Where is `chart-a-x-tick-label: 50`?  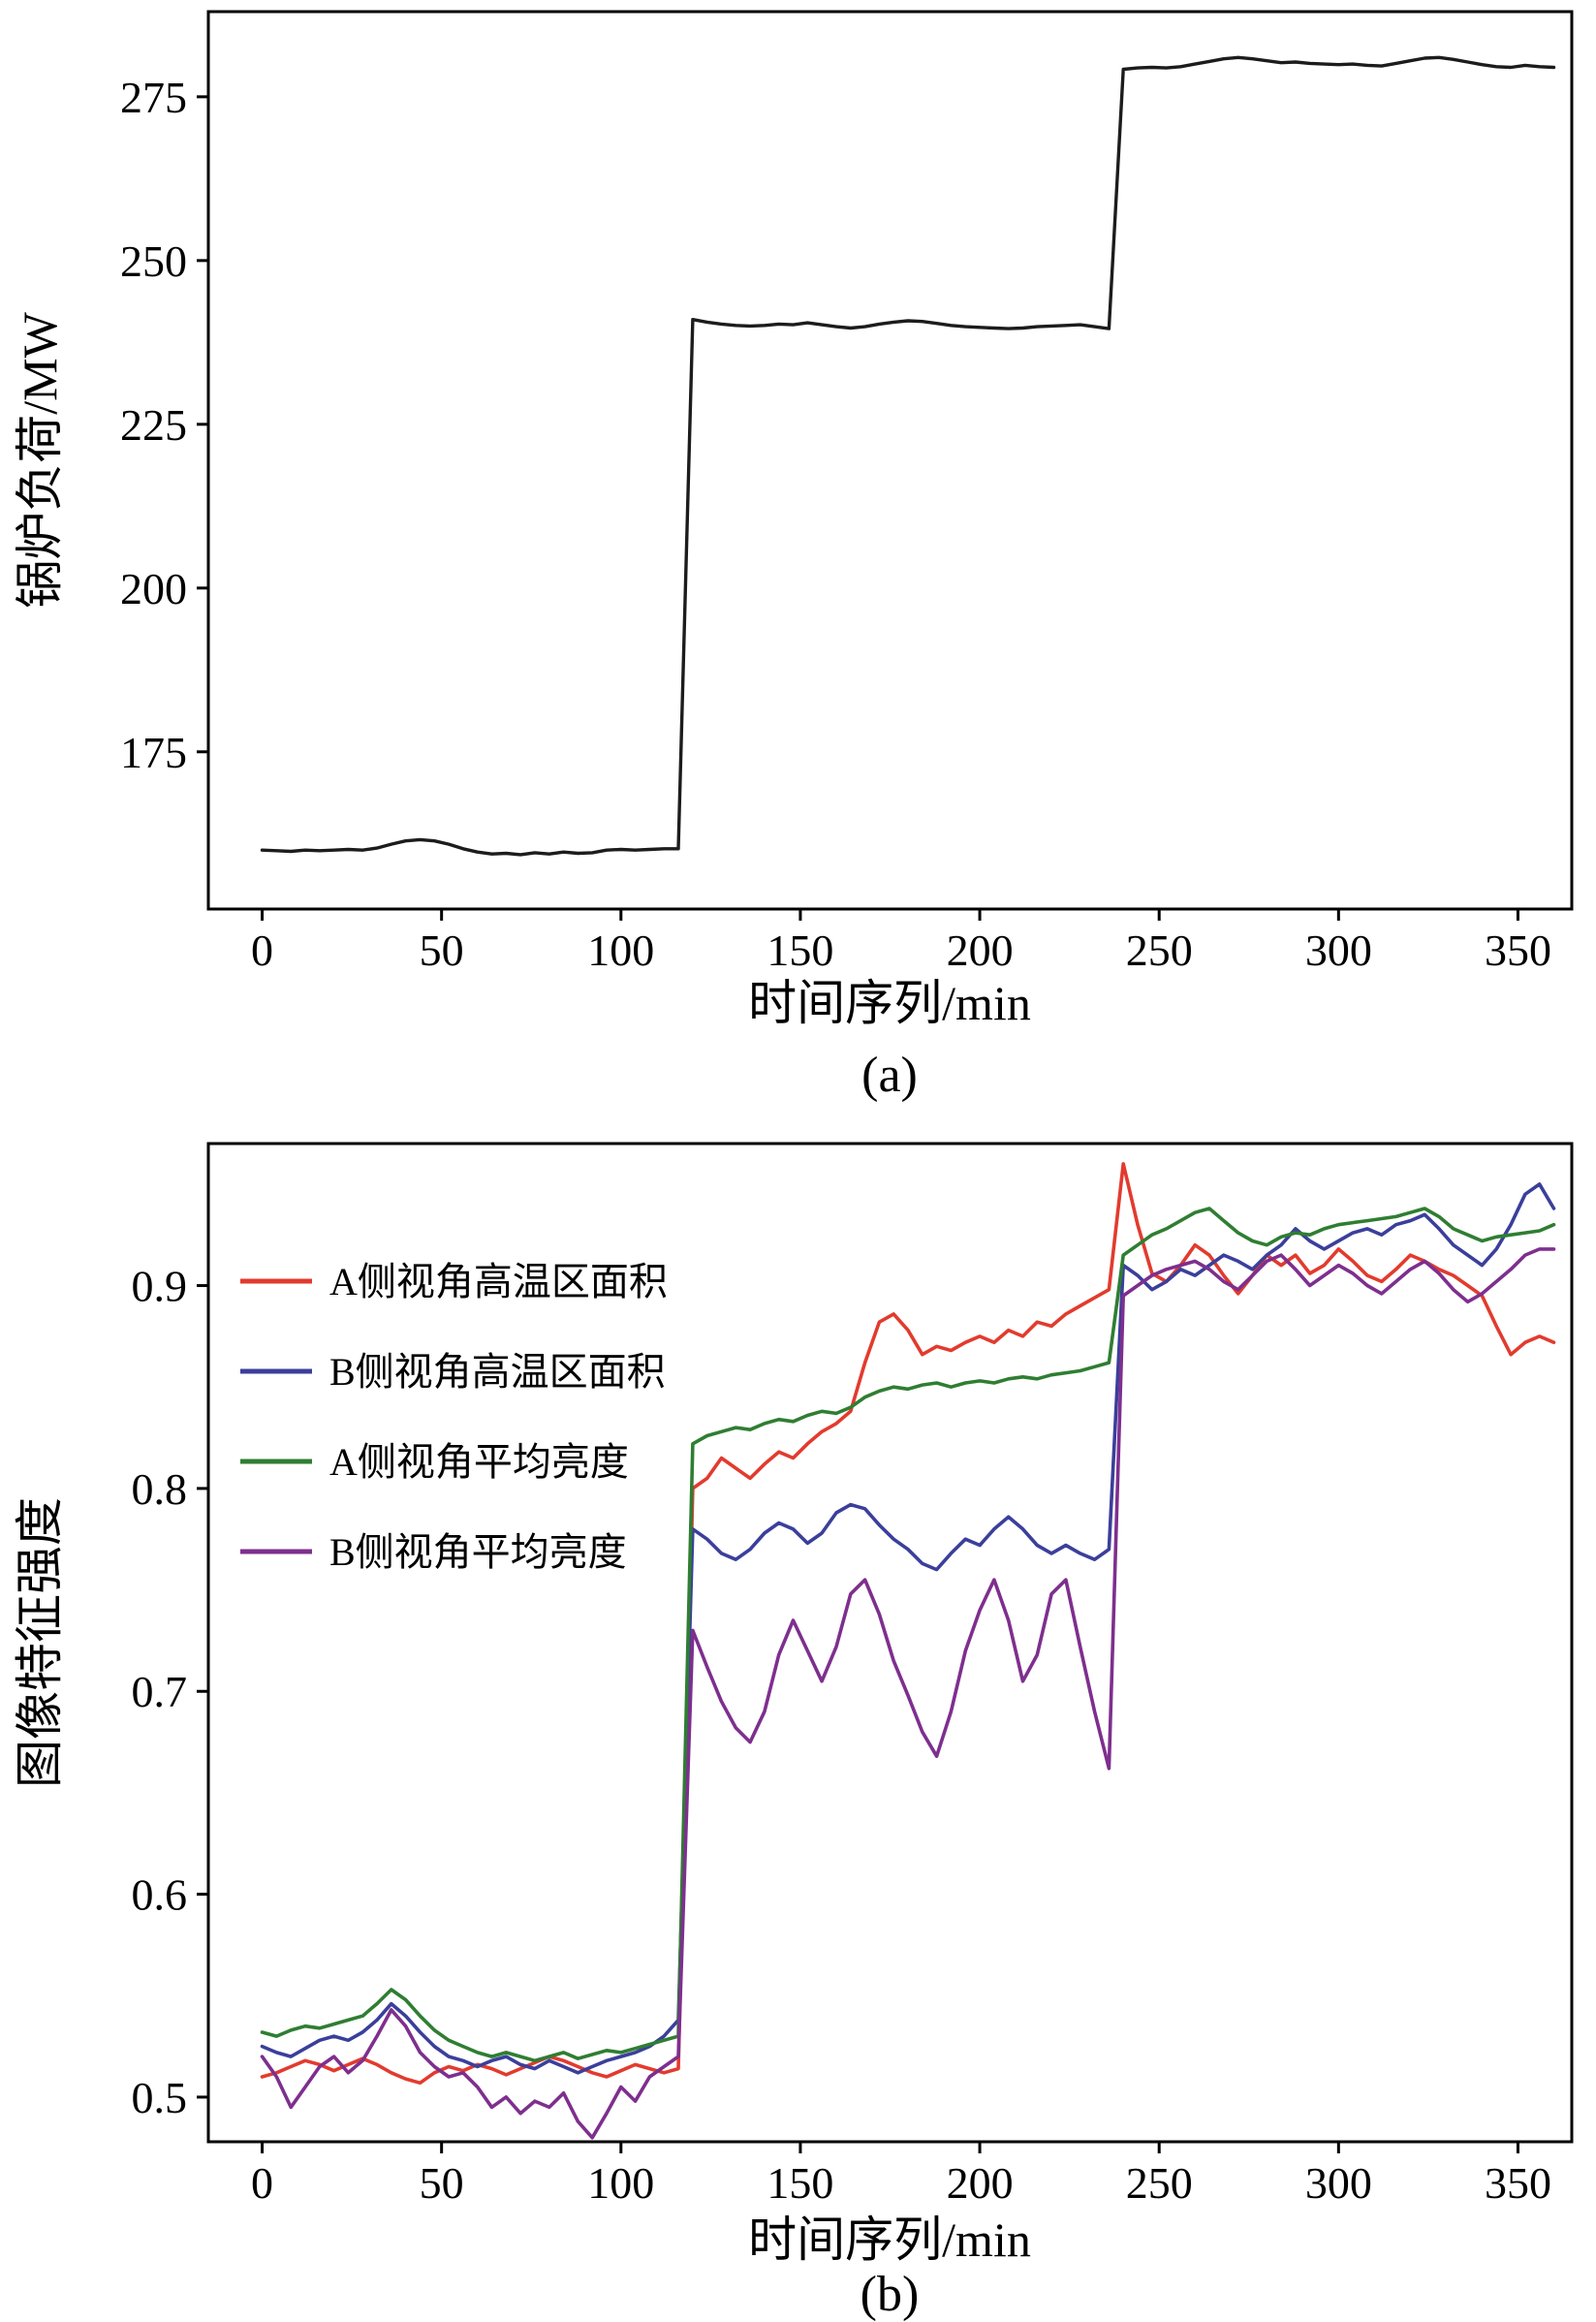 chart-a-x-tick-label: 50 is located at coordinates (442, 950).